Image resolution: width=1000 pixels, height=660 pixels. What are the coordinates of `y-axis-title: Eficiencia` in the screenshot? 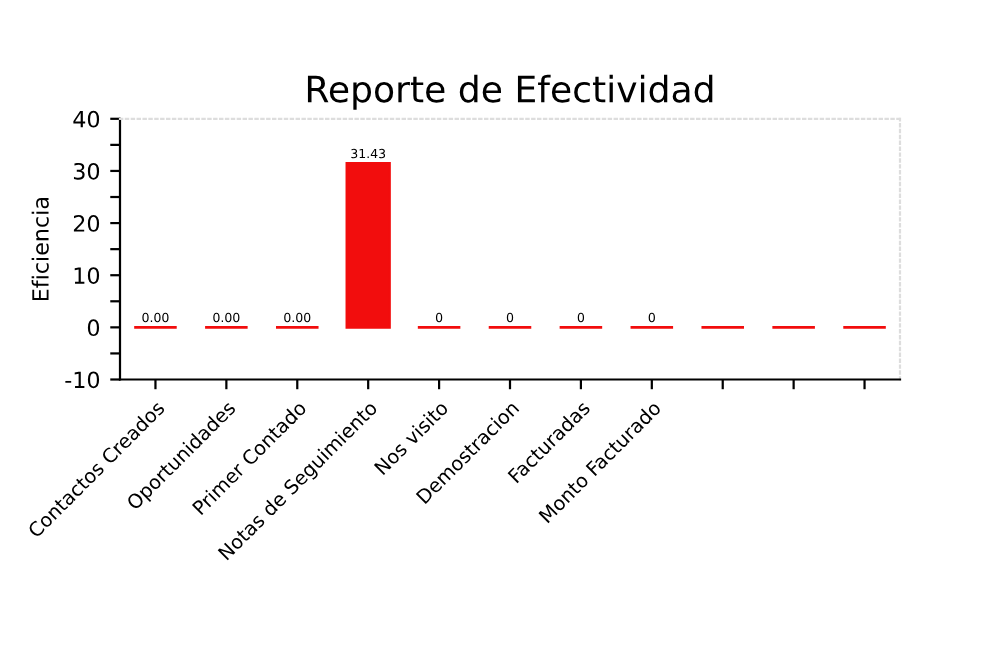 It's located at (40, 249).